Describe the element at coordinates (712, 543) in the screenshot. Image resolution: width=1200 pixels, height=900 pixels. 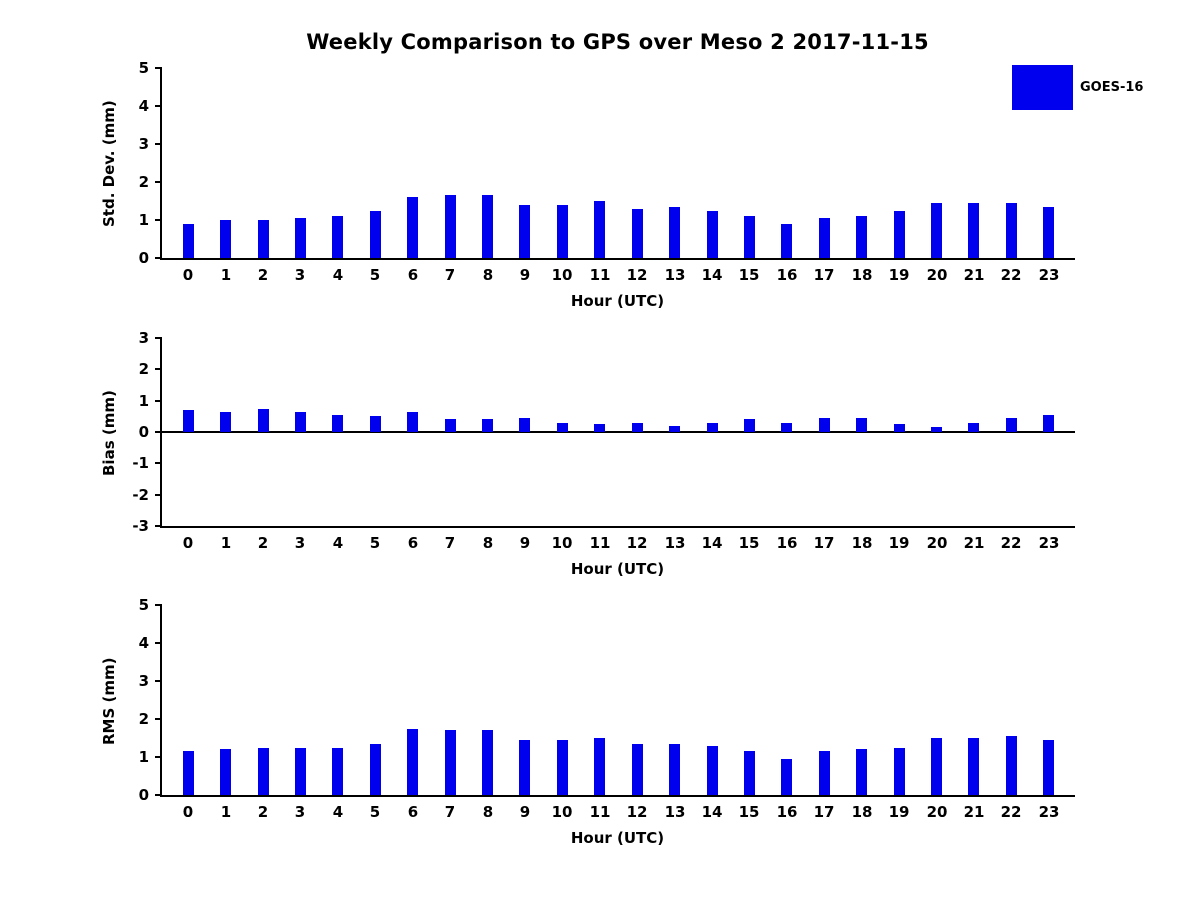
I see `x-tick-label: 14` at that location.